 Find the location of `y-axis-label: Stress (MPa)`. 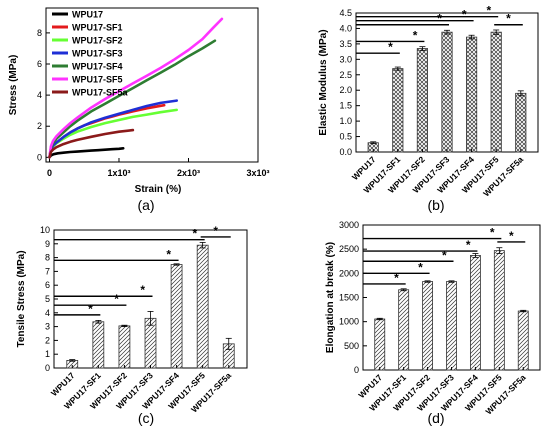

y-axis-label: Stress (MPa) is located at coordinates (13, 85).